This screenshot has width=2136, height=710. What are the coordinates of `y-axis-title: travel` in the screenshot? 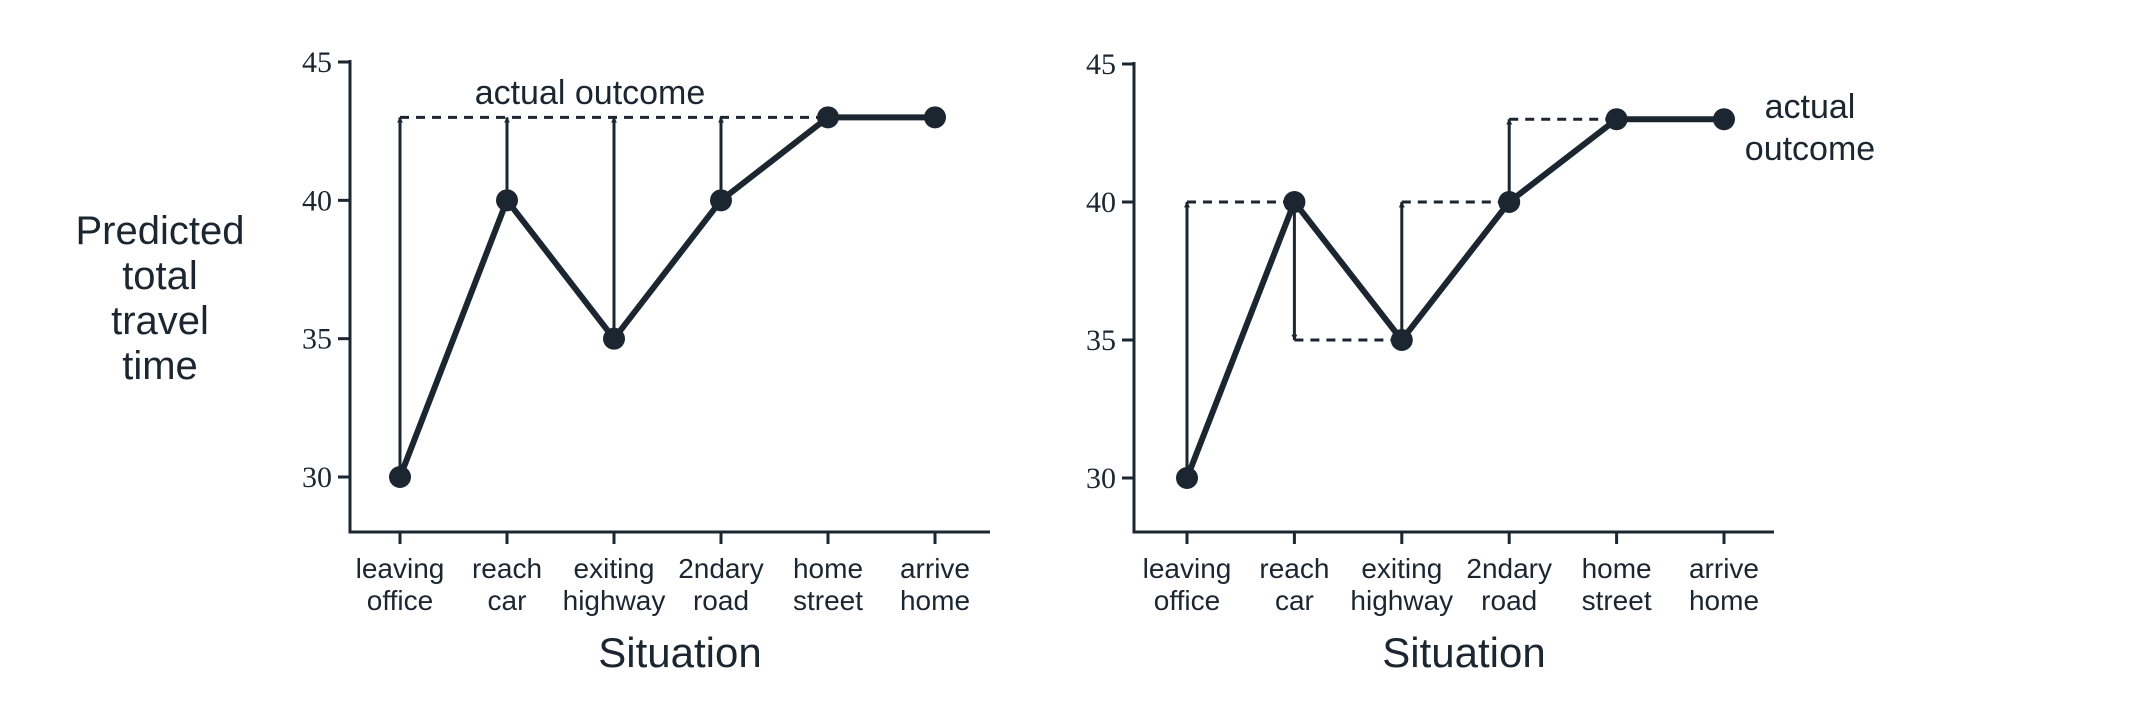 It's located at (160, 321).